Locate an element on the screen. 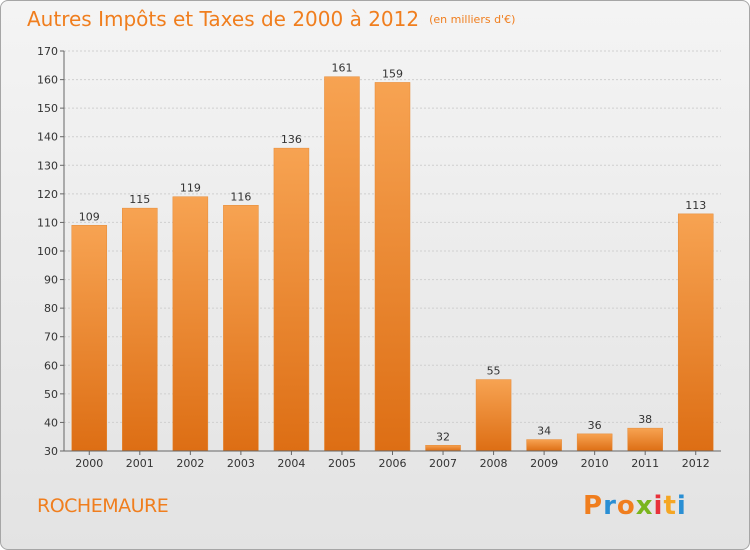 This screenshot has height=550, width=750. chart-title-text: Autres Impôts et Taxes de 2000 à 2012 is located at coordinates (223, 19).